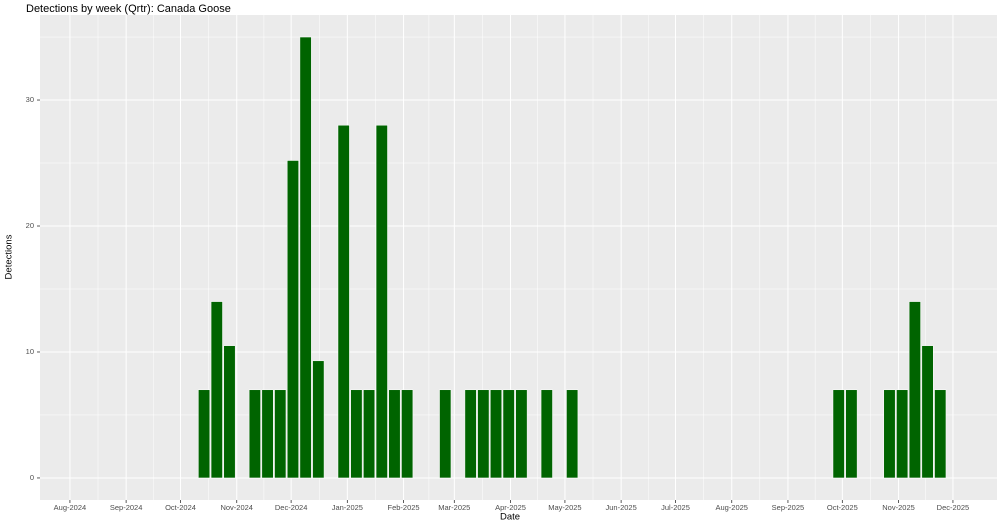 Image resolution: width=1000 pixels, height=526 pixels. Describe the element at coordinates (70, 507) in the screenshot. I see `x-tick-label: Aug-2024` at that location.